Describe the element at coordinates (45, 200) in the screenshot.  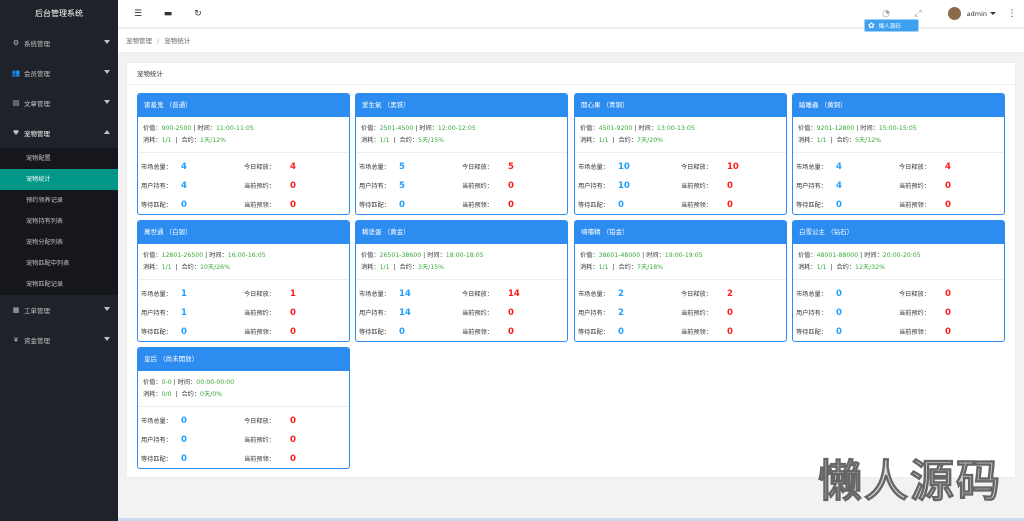
I see `submenu-adoption-records: 预约领养记录` at that location.